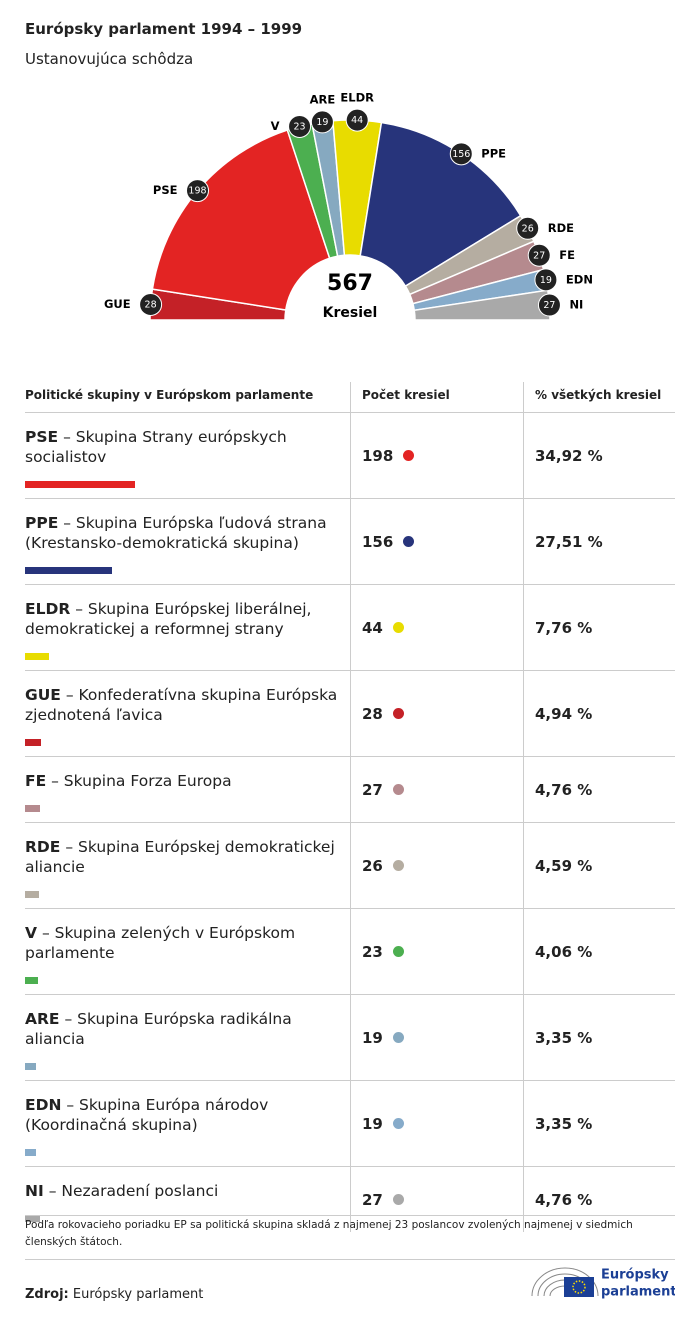 The height and width of the screenshot is (1320, 700). What do you see at coordinates (275, 126) in the screenshot?
I see `segment-label: V` at bounding box center [275, 126].